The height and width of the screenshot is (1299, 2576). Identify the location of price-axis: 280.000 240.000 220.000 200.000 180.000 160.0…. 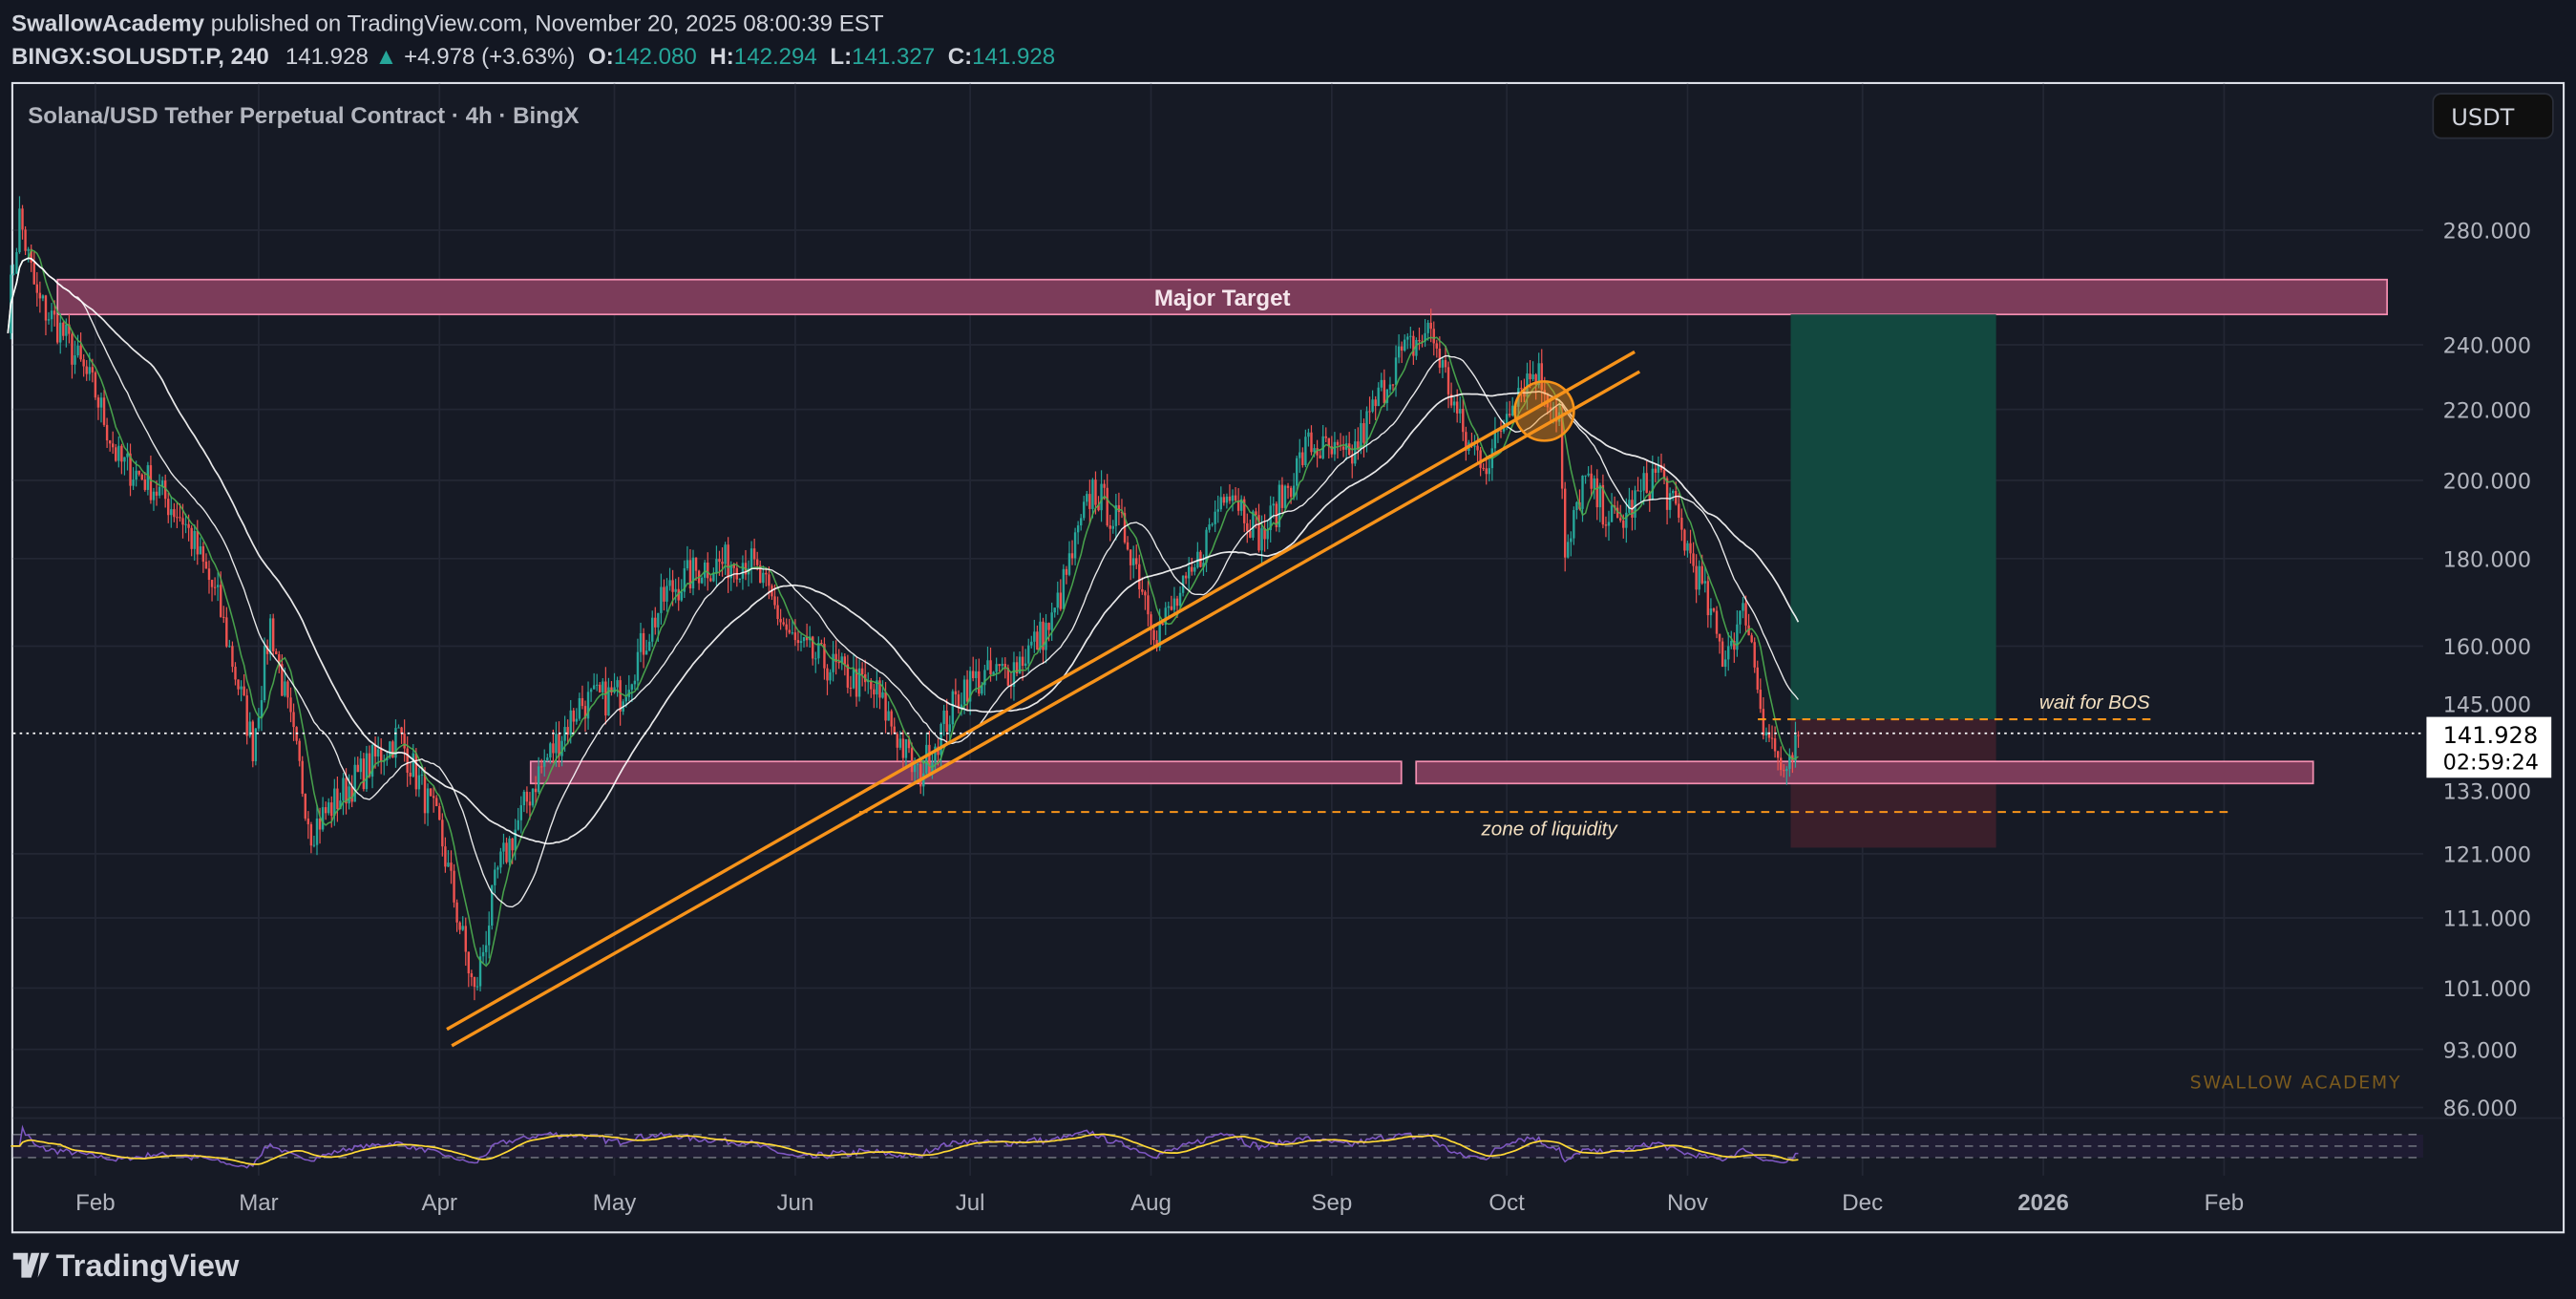
(2487, 671).